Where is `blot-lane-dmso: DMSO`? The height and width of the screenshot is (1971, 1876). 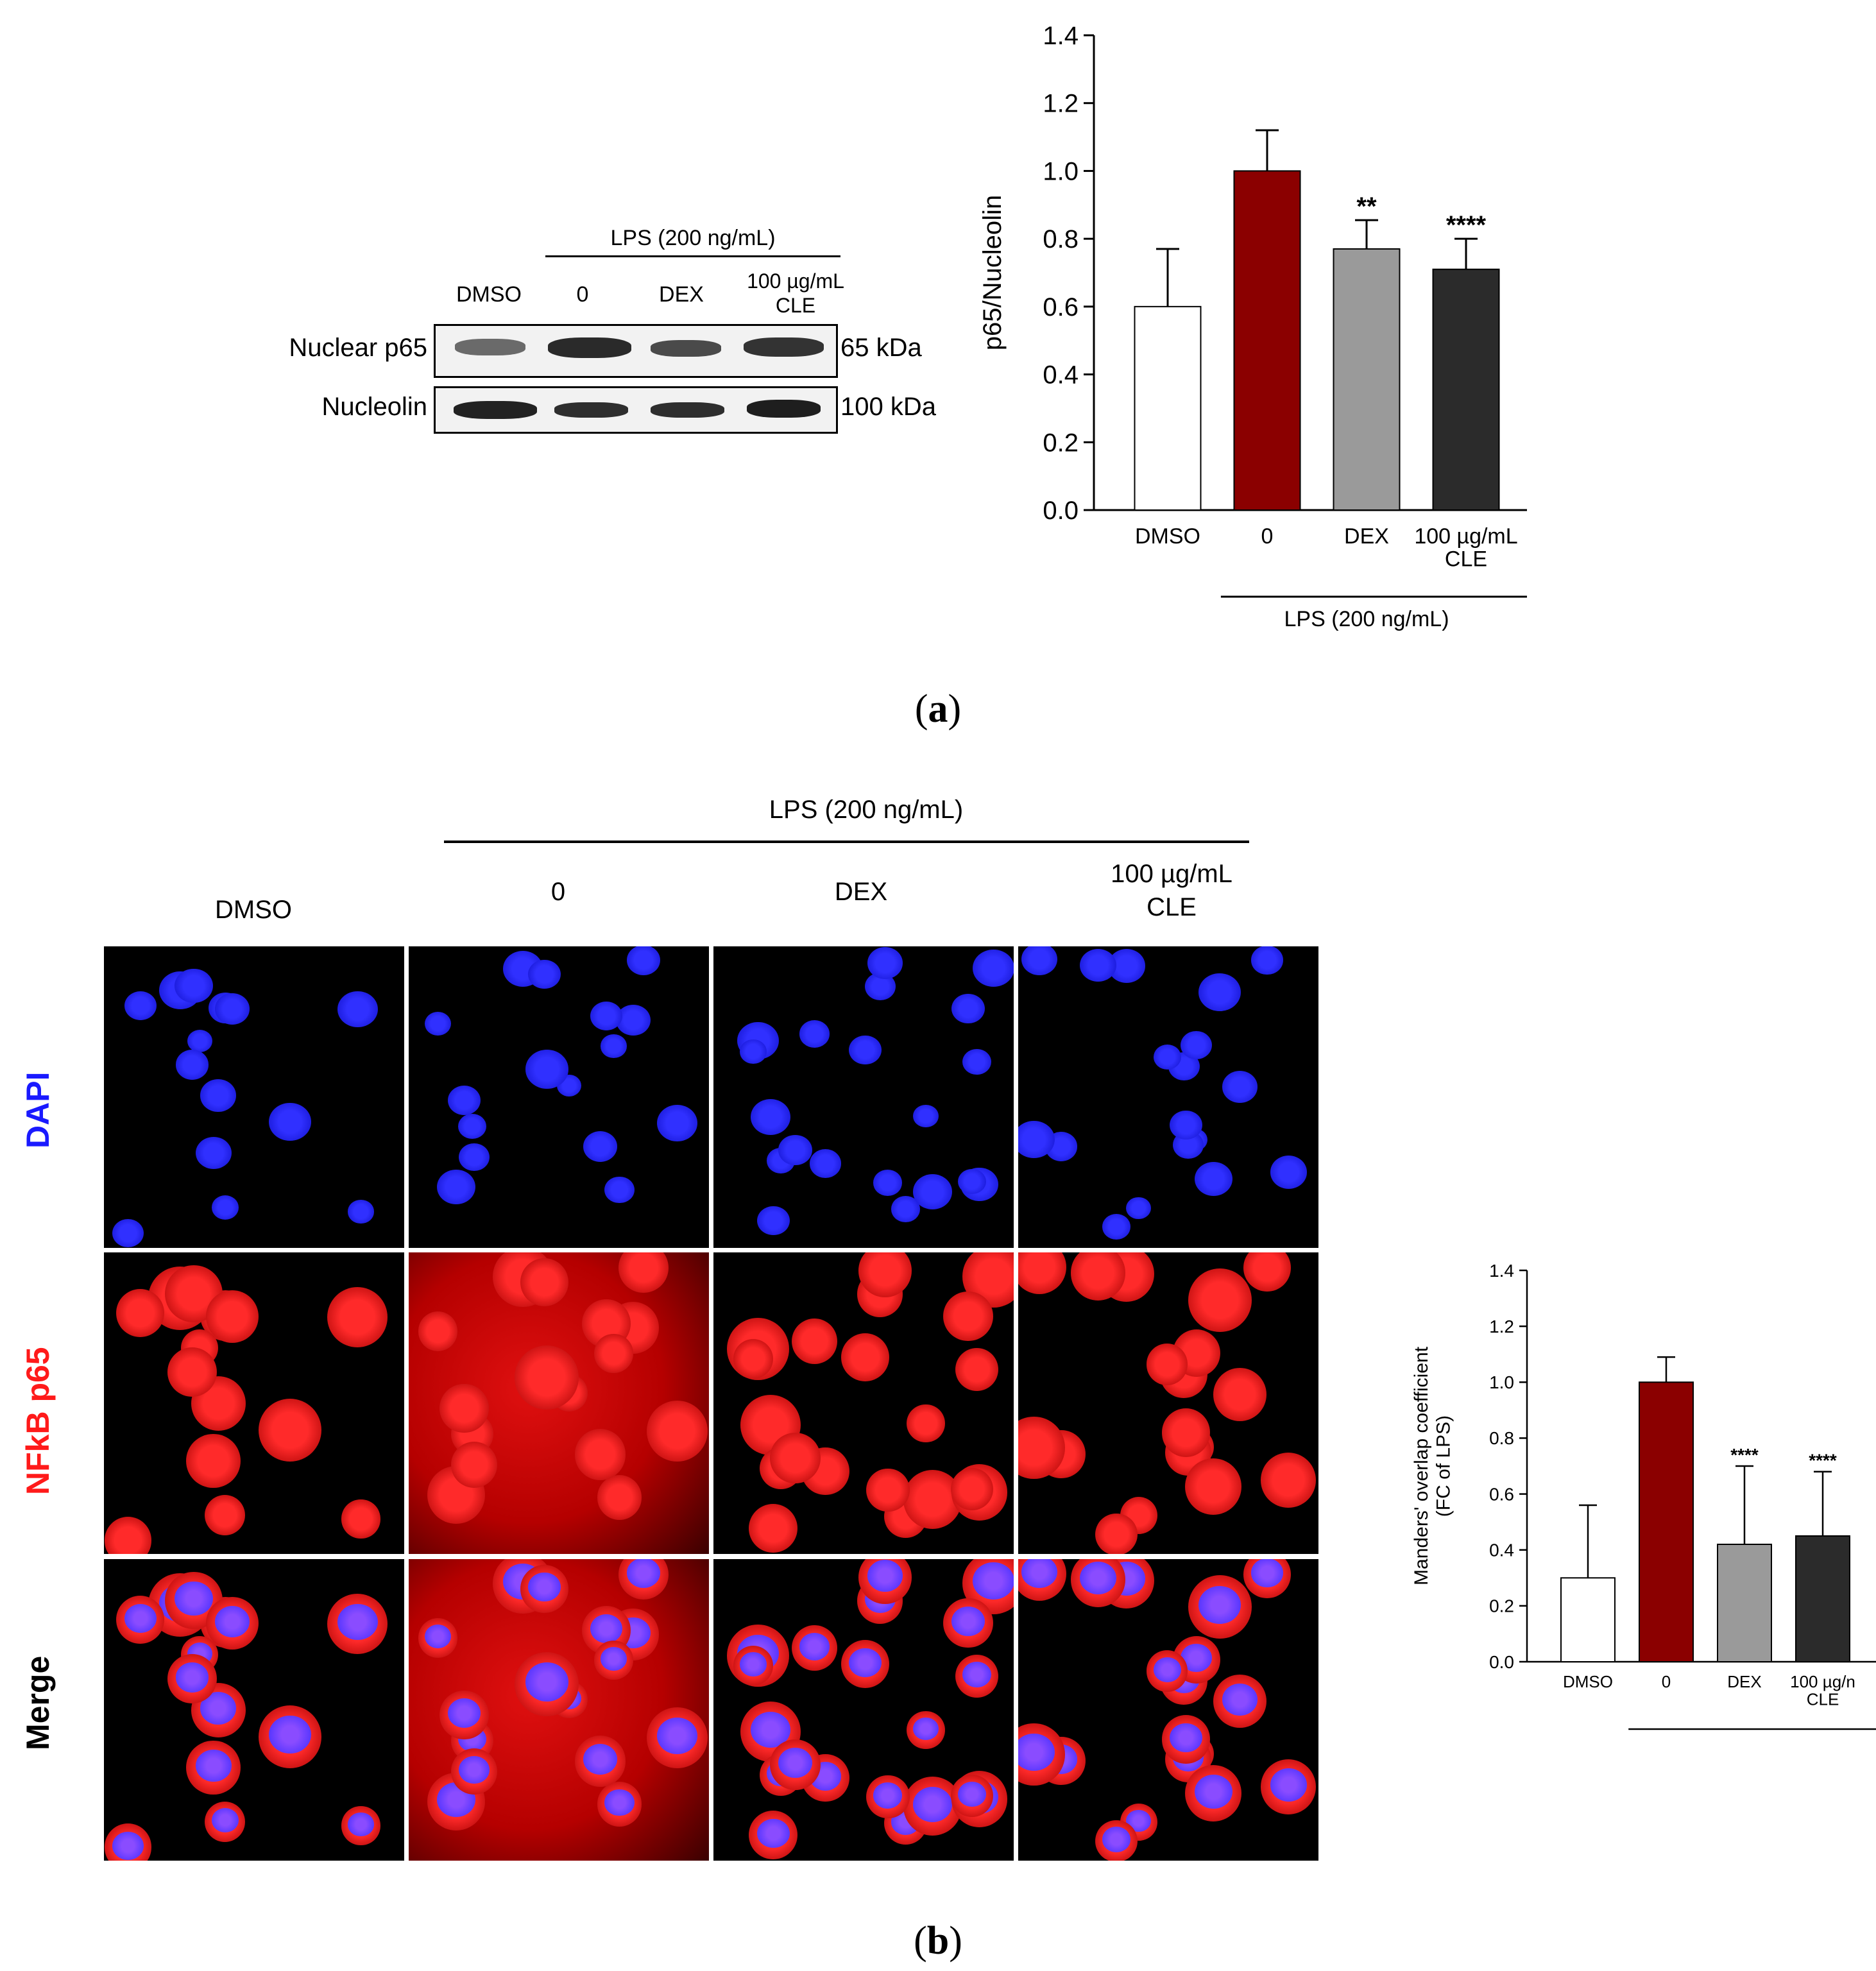
blot-lane-dmso: DMSO is located at coordinates (489, 294).